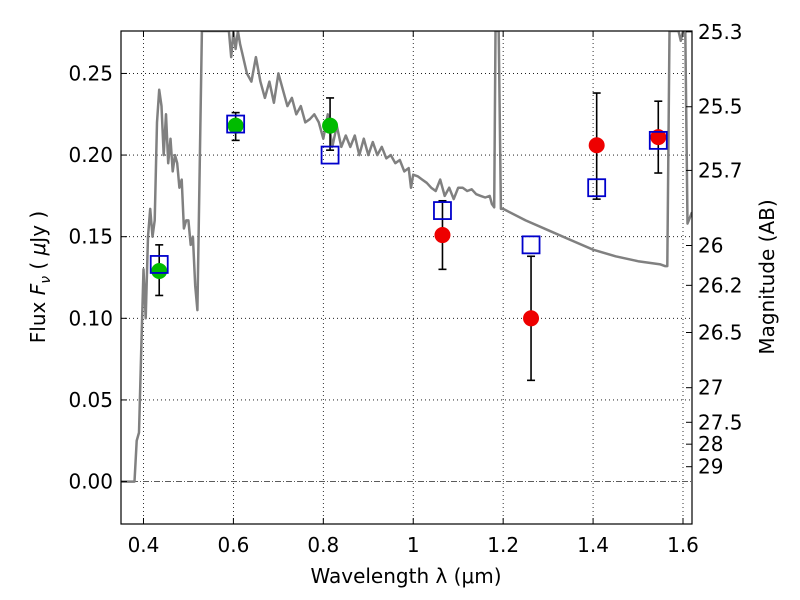  Describe the element at coordinates (413, 545) in the screenshot. I see `x-tick-label: 1` at that location.